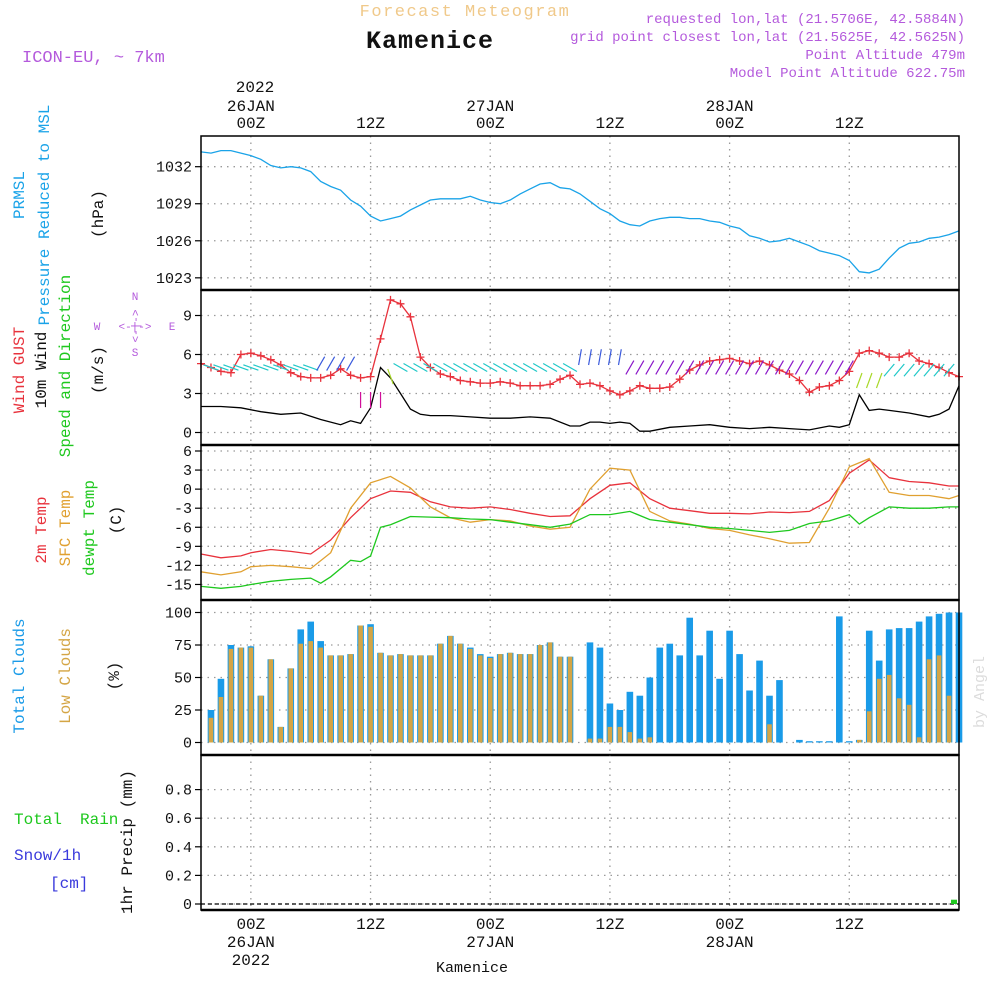  What do you see at coordinates (183, 547) in the screenshot?
I see `temperature-ytick-label: -9` at bounding box center [183, 547].